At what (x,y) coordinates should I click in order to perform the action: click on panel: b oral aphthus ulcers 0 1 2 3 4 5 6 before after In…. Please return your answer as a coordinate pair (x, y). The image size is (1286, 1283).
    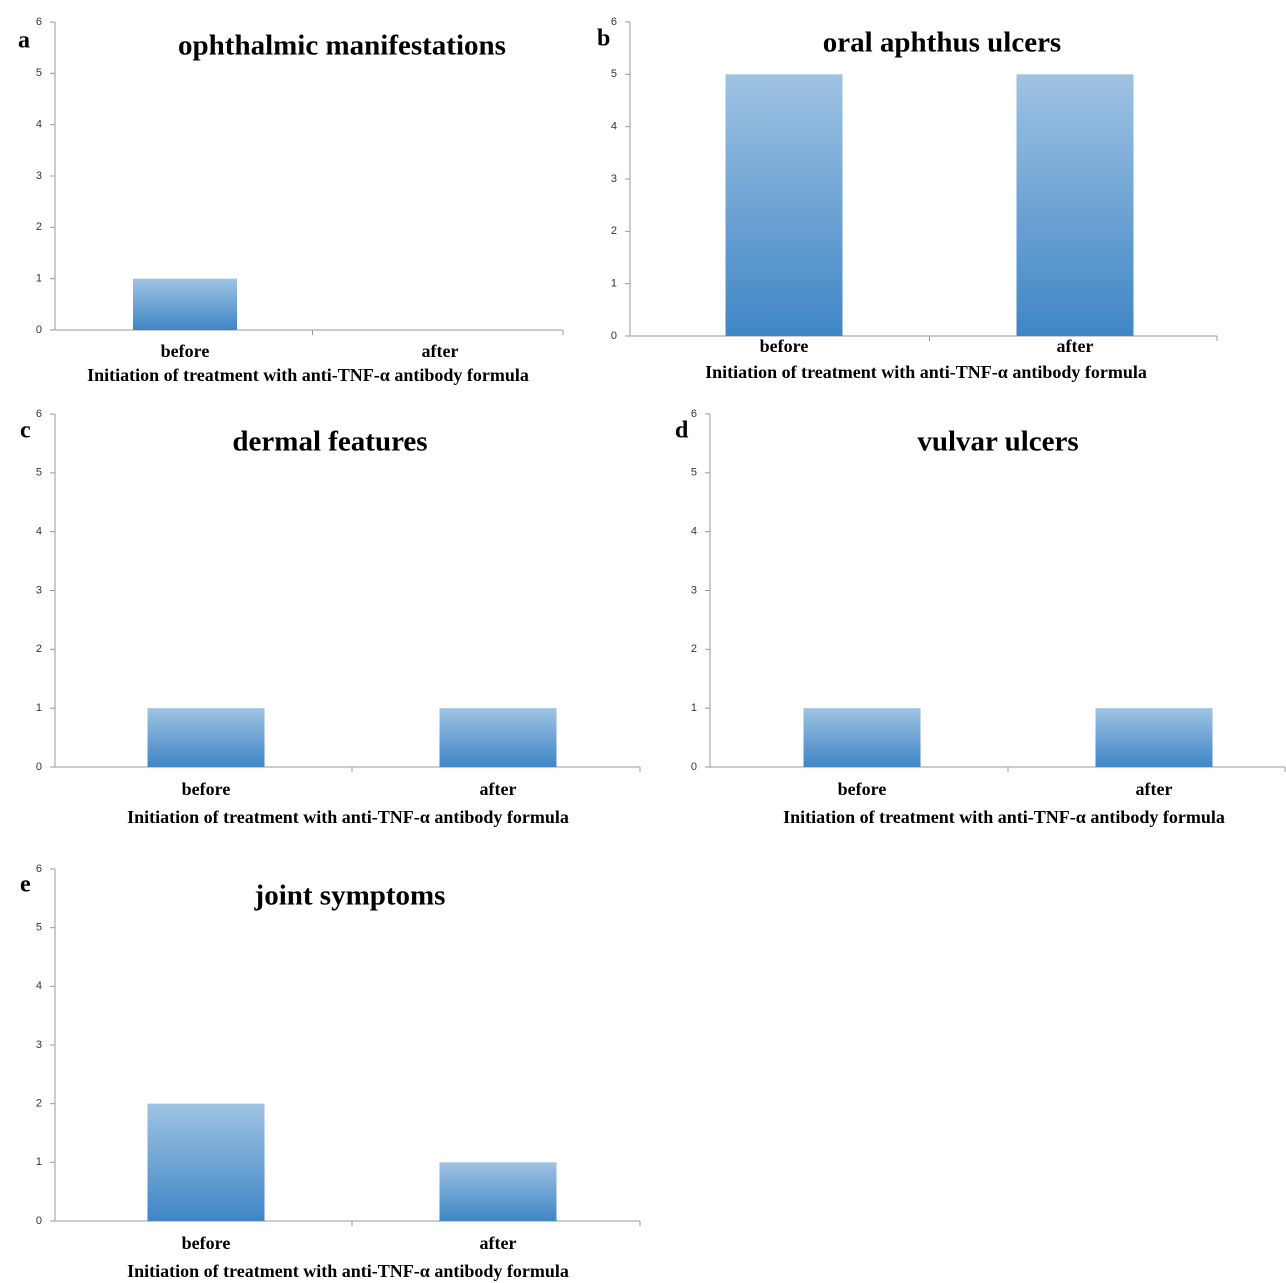
    Looking at the image, I should click on (907, 199).